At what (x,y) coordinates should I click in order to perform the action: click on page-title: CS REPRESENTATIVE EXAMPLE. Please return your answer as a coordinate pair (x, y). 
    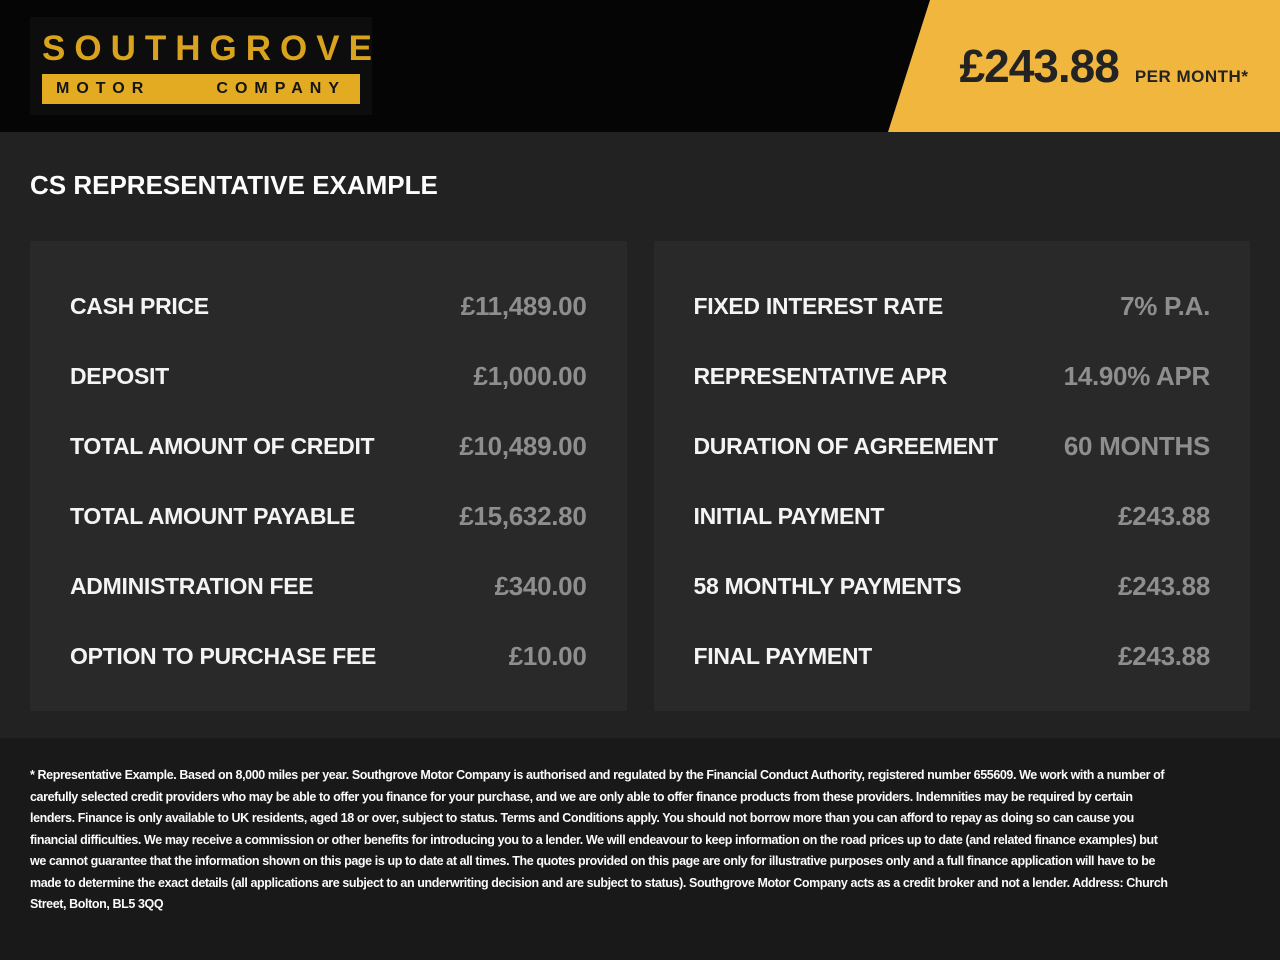
    Looking at the image, I should click on (234, 185).